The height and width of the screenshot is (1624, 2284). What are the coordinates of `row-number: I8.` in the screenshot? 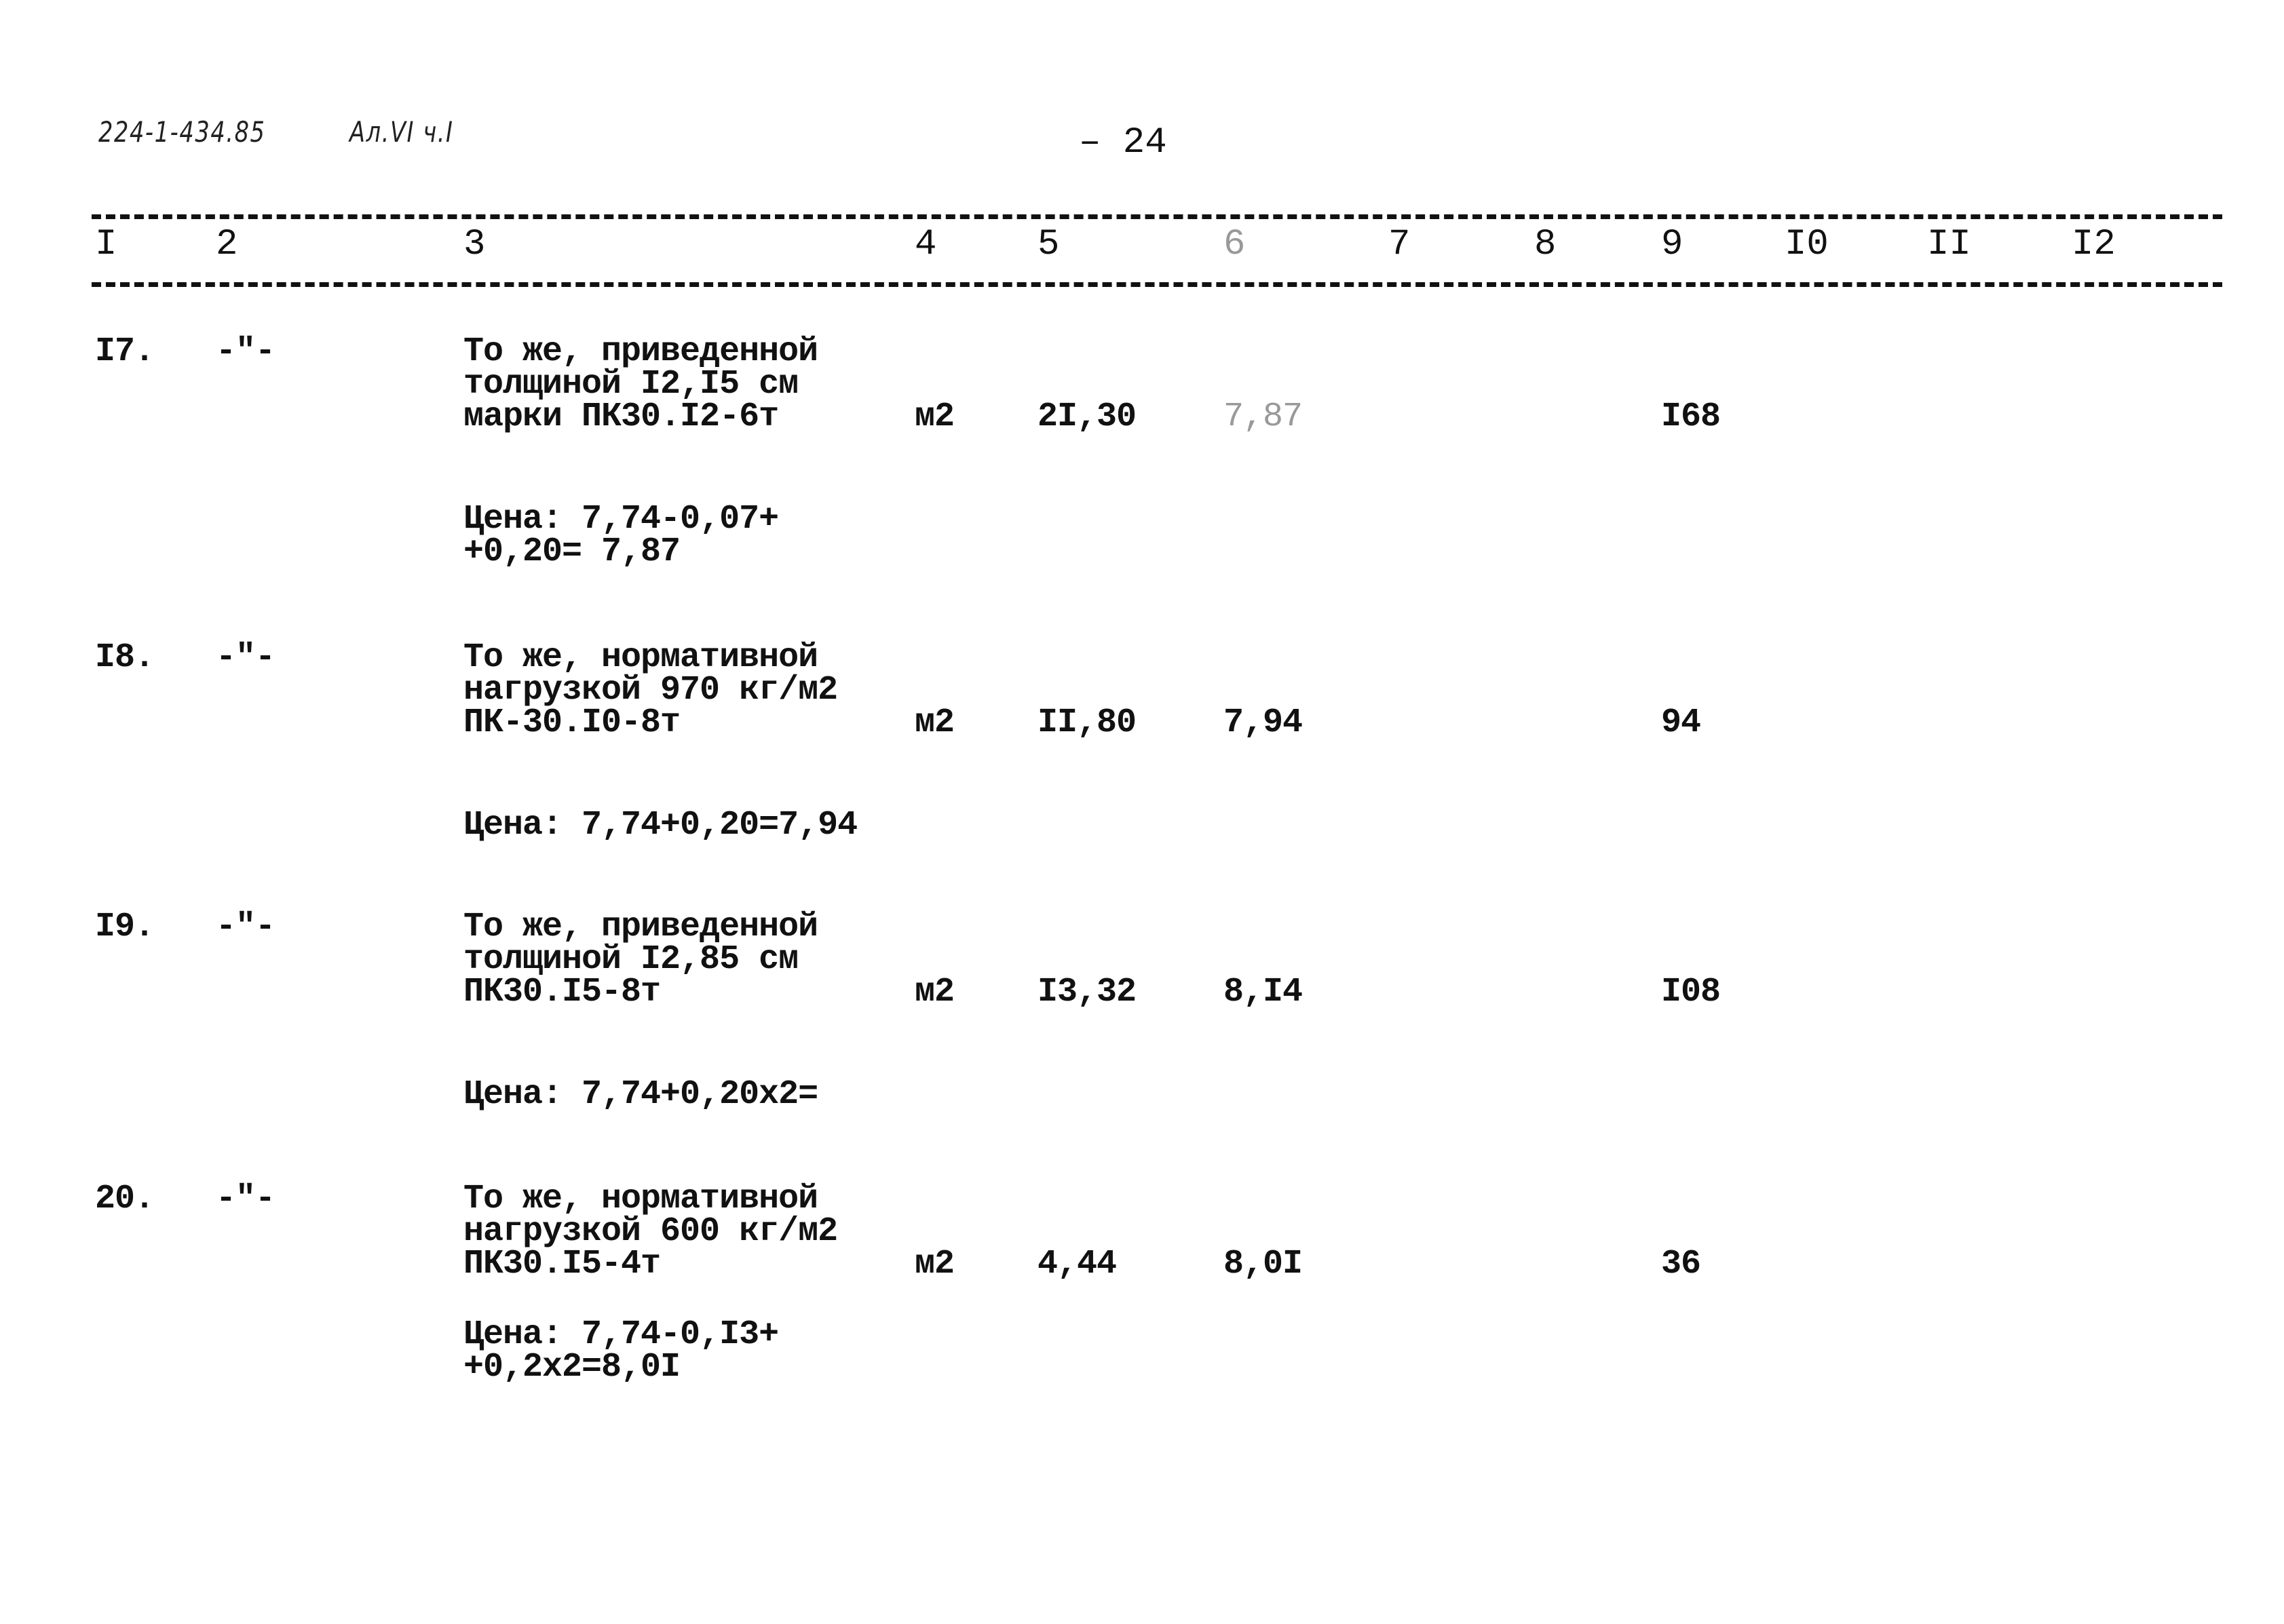 It's located at (125, 657).